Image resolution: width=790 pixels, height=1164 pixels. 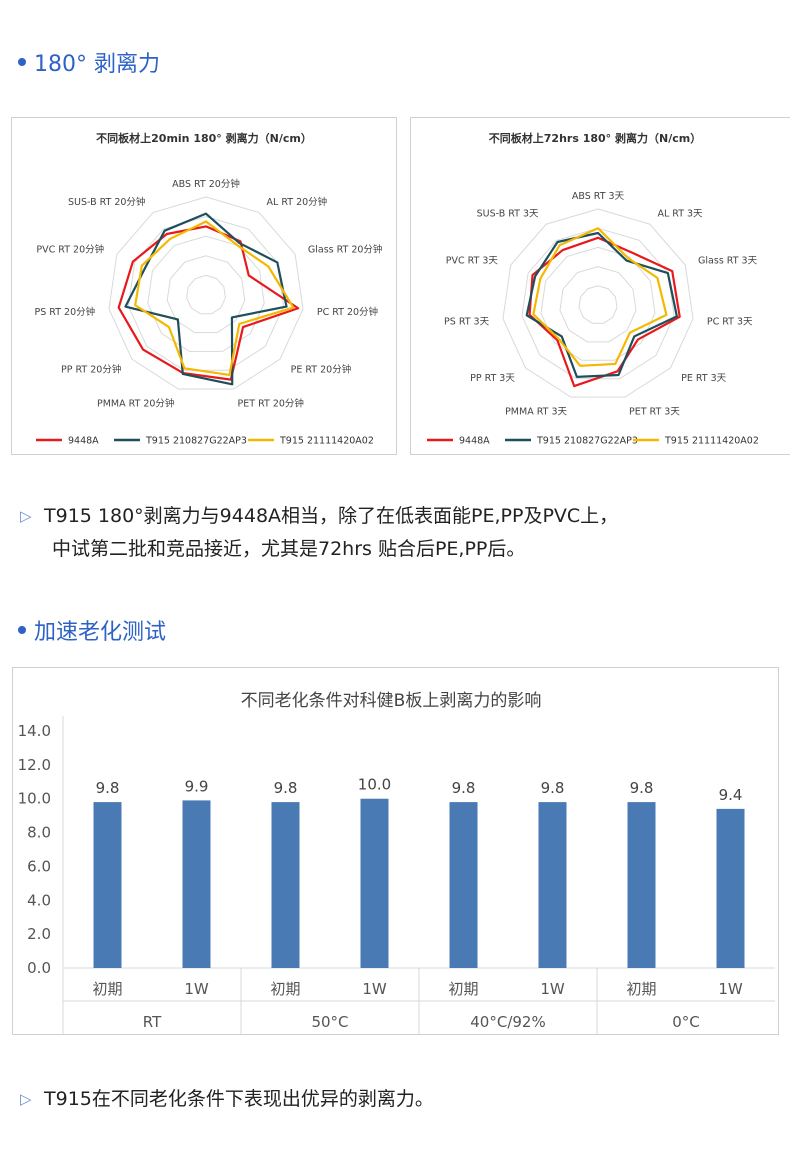 I want to click on note-aging-summary: ▷ T915在不同老化条件下表现出优异的剥离力。, so click(x=227, y=1099).